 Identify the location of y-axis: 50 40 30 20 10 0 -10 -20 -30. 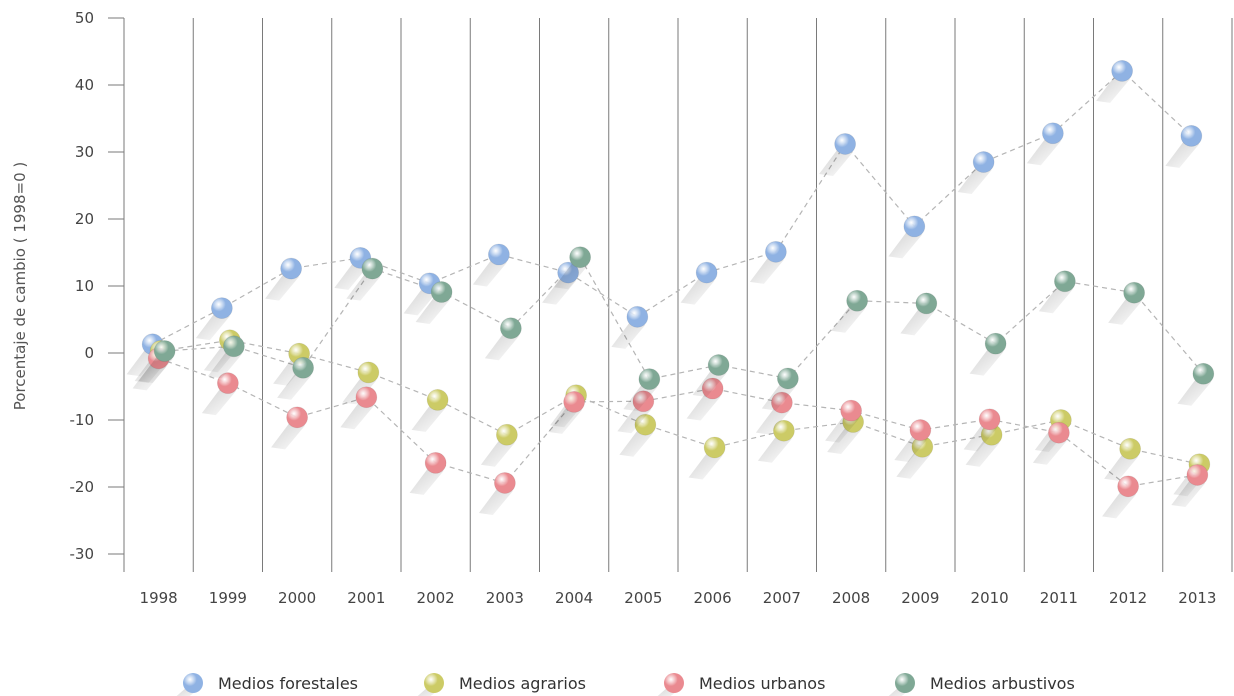
(97, 290).